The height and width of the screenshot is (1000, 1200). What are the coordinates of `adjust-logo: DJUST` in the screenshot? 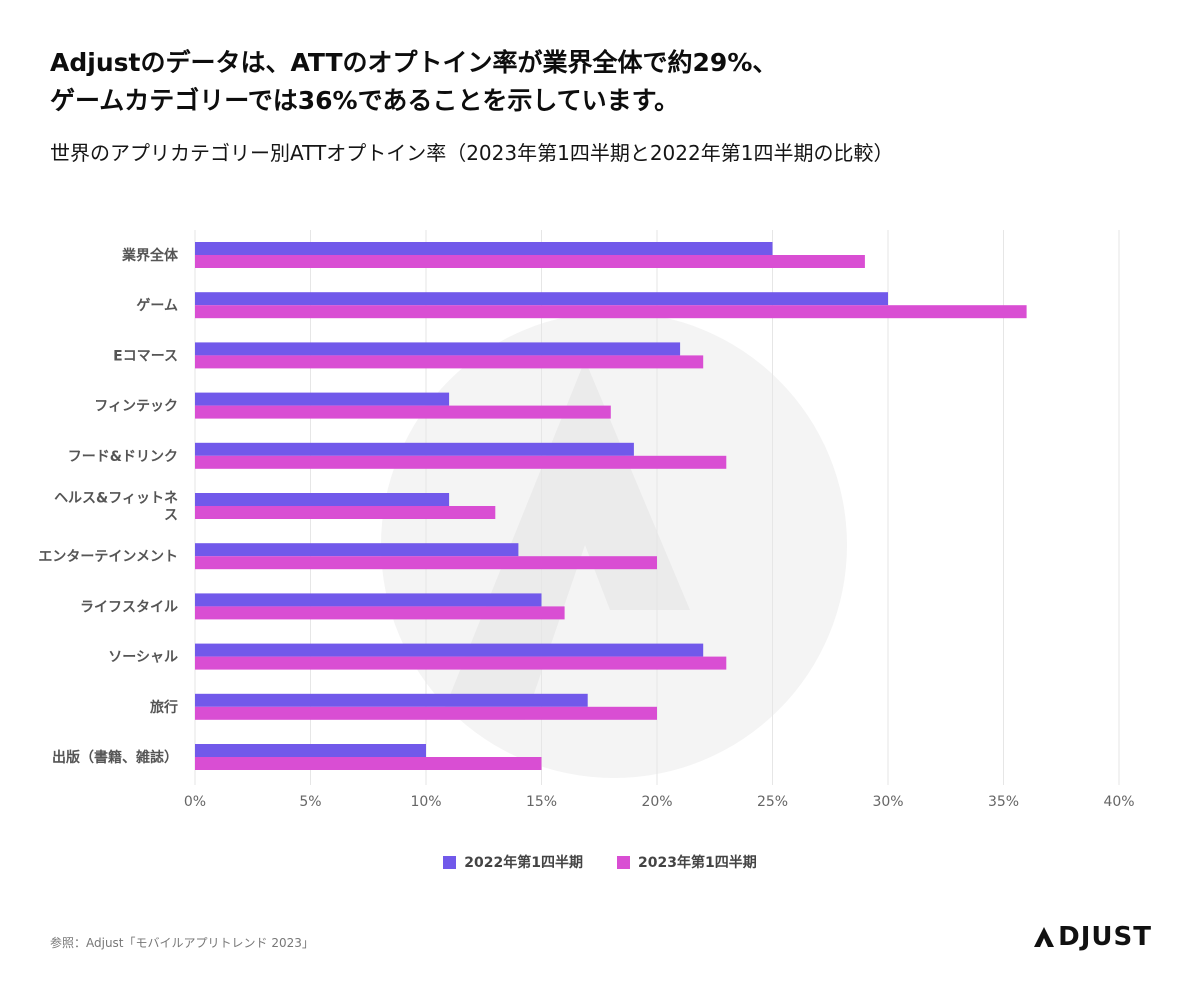 It's located at (1092, 937).